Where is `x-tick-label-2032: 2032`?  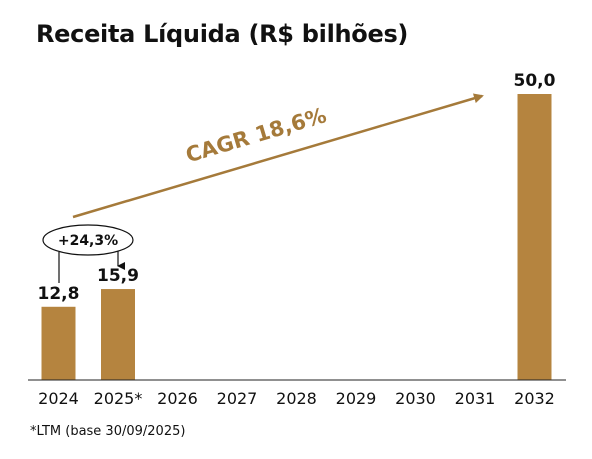
x-tick-label-2032: 2032 is located at coordinates (534, 398).